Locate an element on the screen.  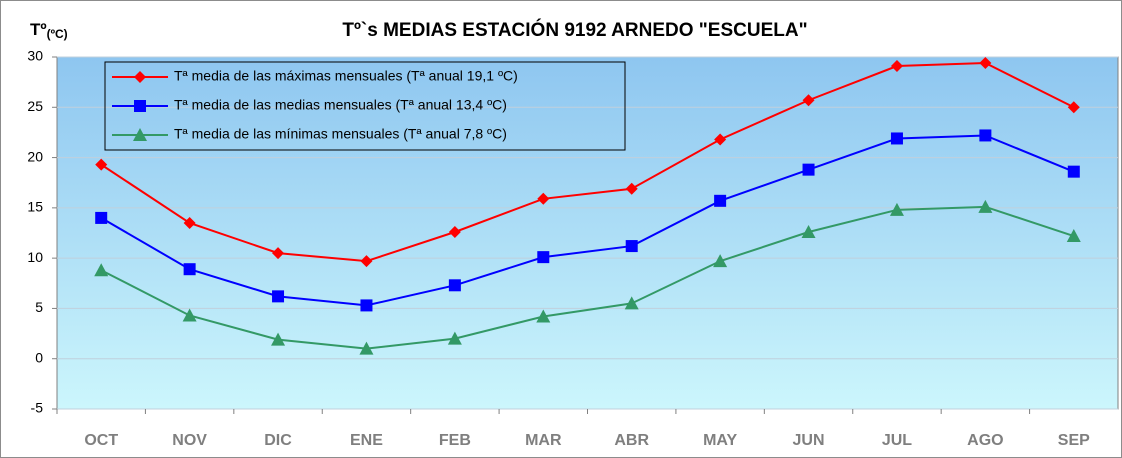
x-tick-label: MAY is located at coordinates (720, 440).